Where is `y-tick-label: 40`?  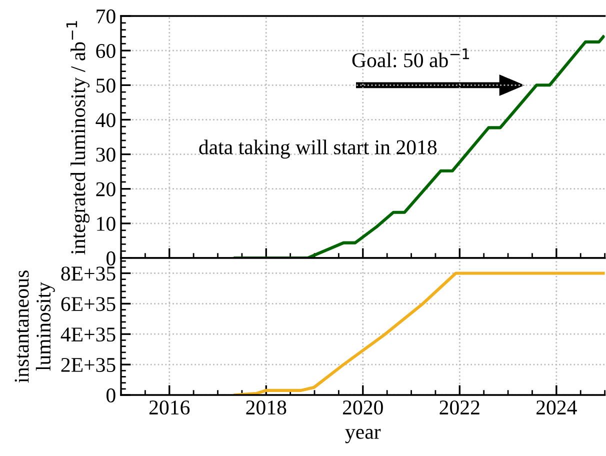
y-tick-label: 40 is located at coordinates (106, 120).